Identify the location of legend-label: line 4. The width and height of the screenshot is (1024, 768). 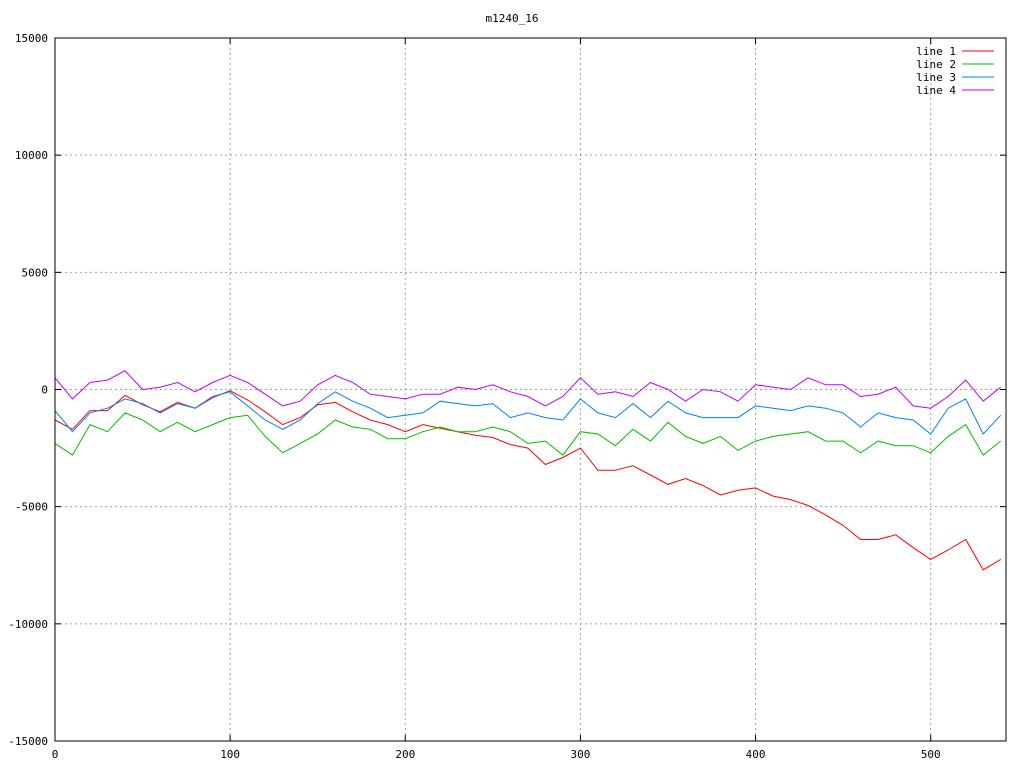
(936, 90).